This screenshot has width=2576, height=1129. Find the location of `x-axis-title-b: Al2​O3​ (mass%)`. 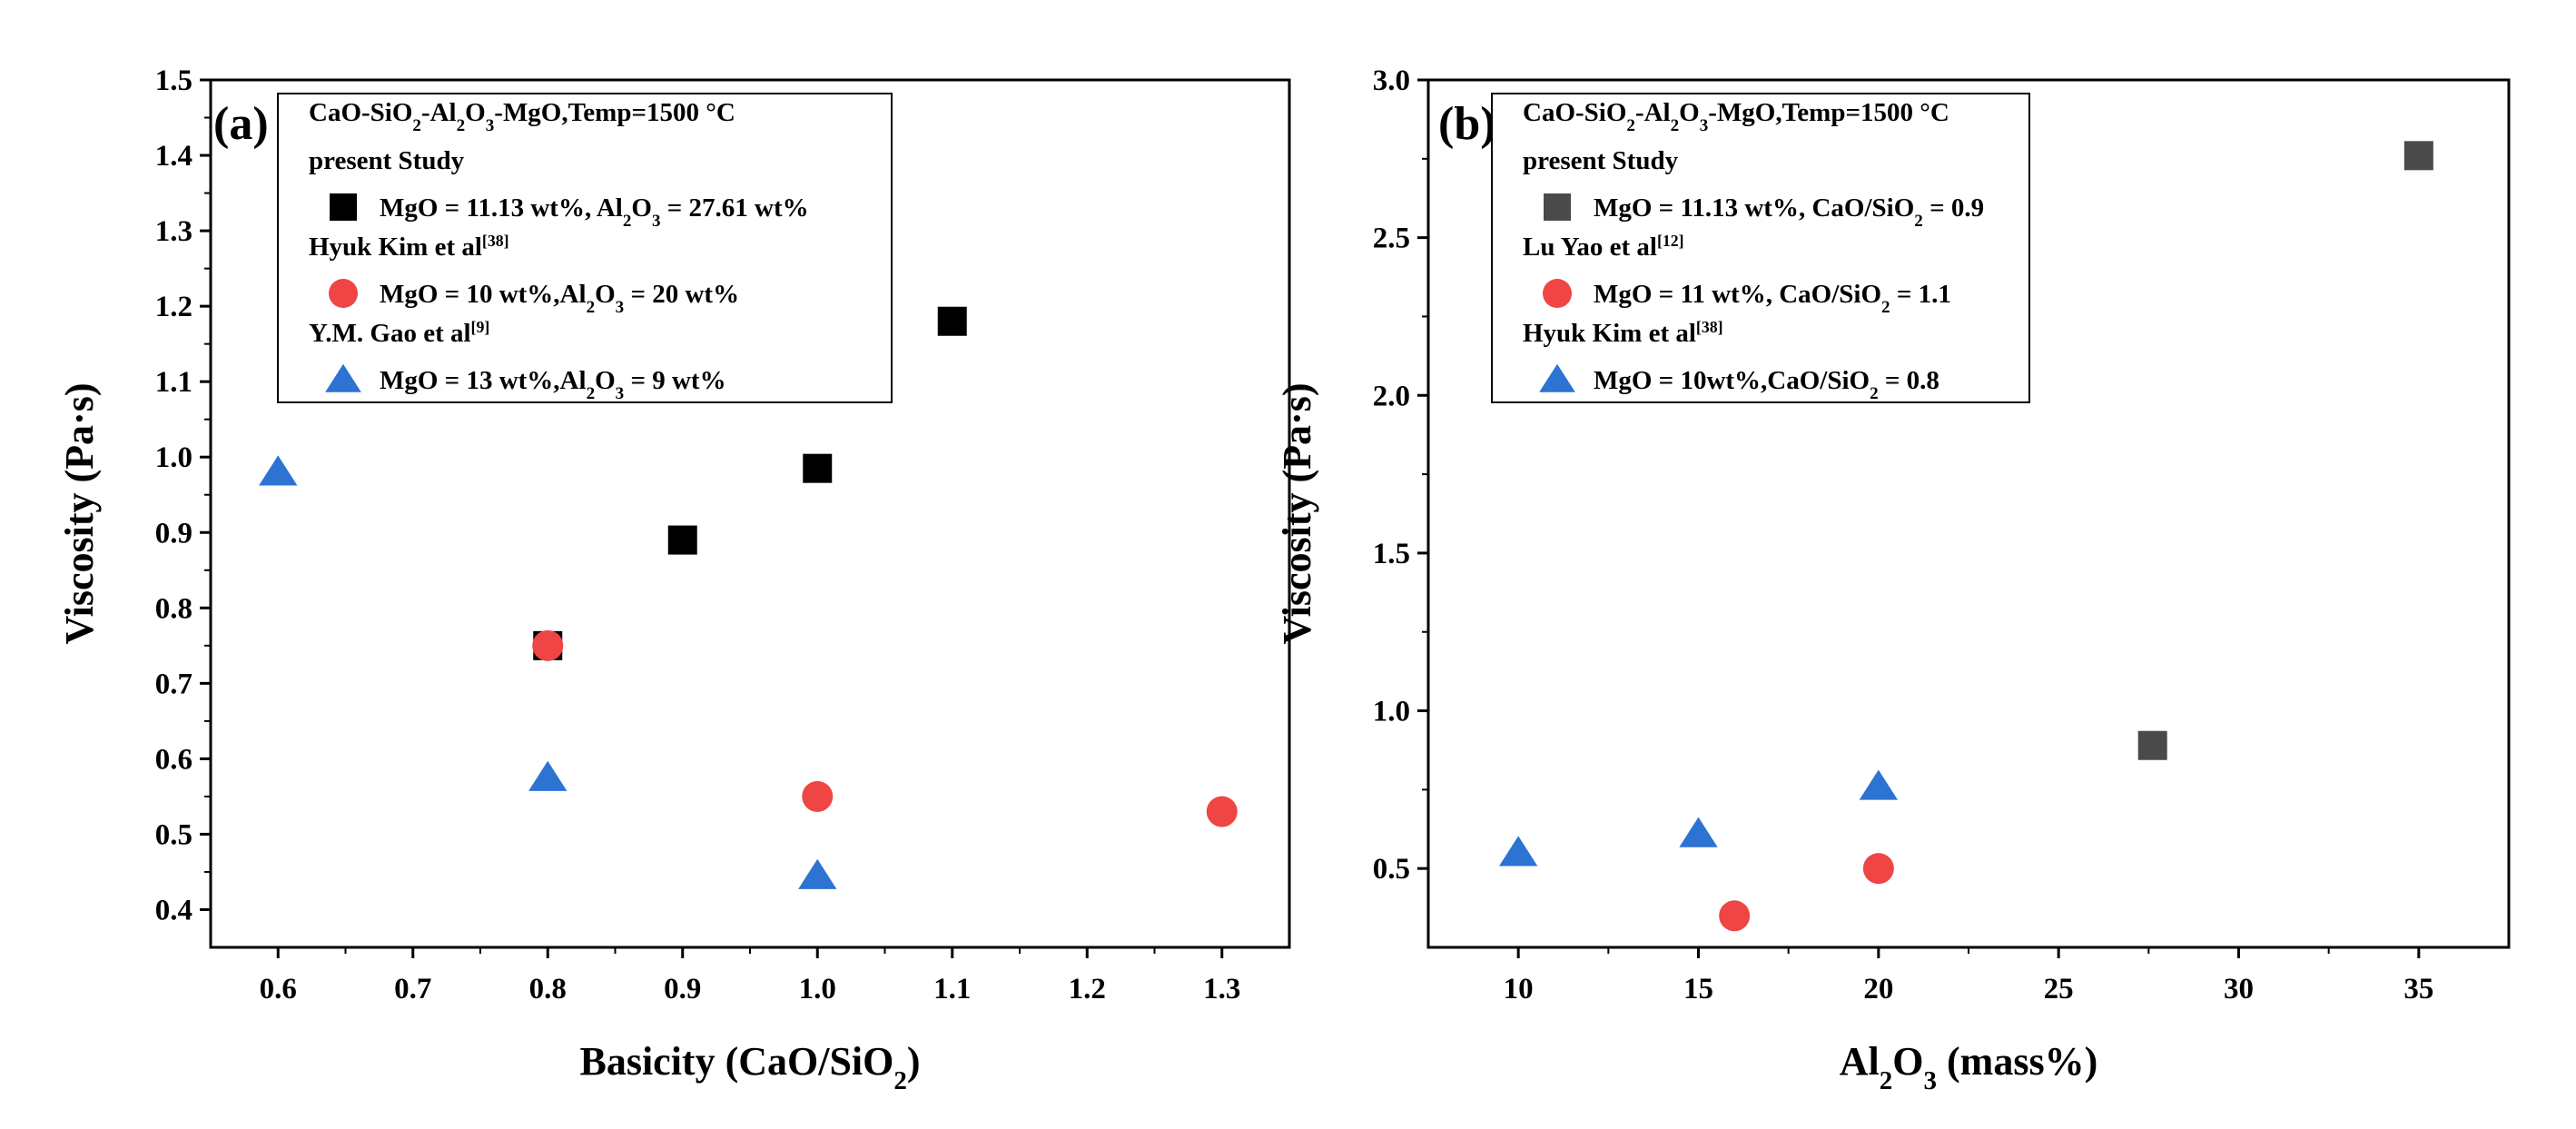

x-axis-title-b: Al2​O3​ (mass%) is located at coordinates (1968, 1067).